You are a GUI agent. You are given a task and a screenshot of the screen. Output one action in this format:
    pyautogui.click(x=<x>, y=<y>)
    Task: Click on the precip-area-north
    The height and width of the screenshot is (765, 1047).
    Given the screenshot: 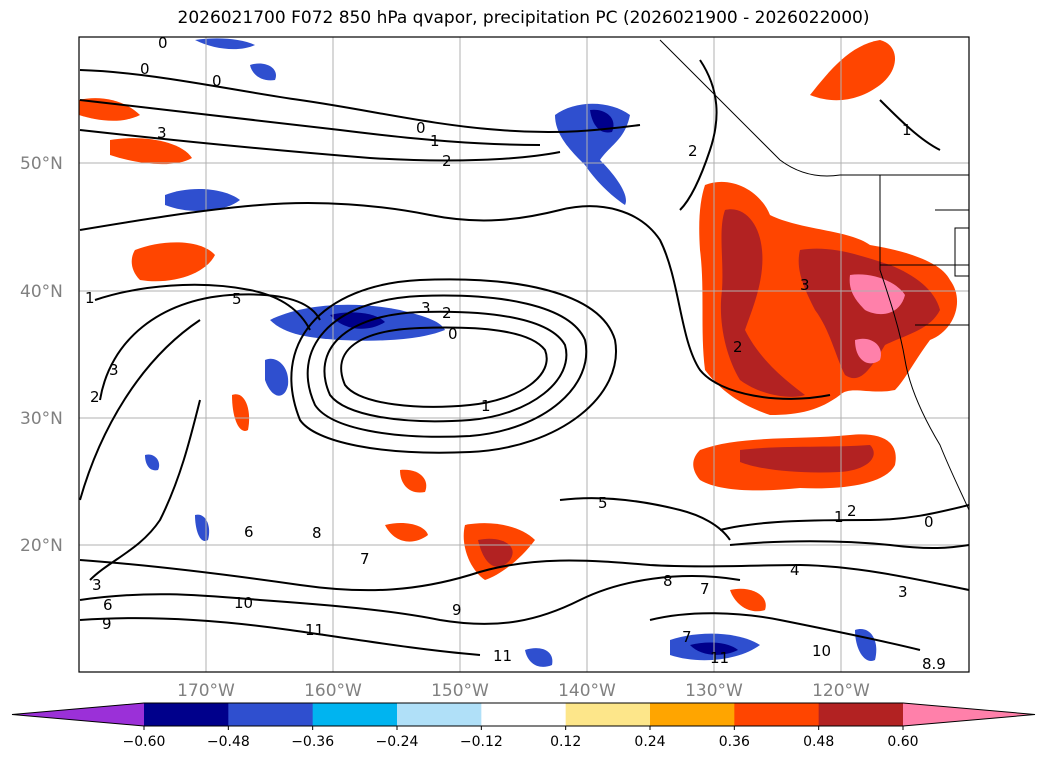 What is the action you would take?
    pyautogui.click(x=852, y=70)
    